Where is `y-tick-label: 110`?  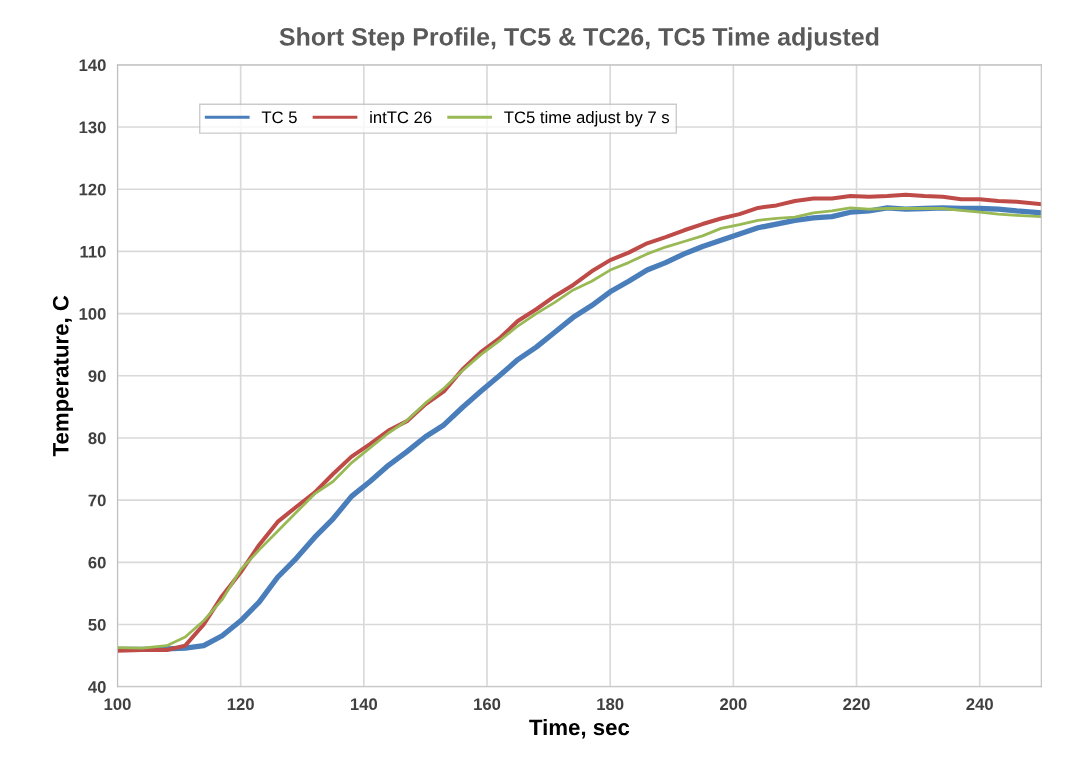
y-tick-label: 110 is located at coordinates (93, 251).